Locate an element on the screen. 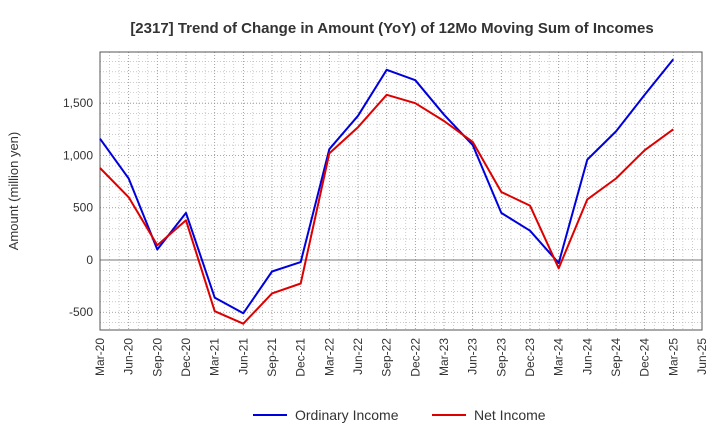 The height and width of the screenshot is (440, 720). legend-net-income-label: Net Income is located at coordinates (510, 415).